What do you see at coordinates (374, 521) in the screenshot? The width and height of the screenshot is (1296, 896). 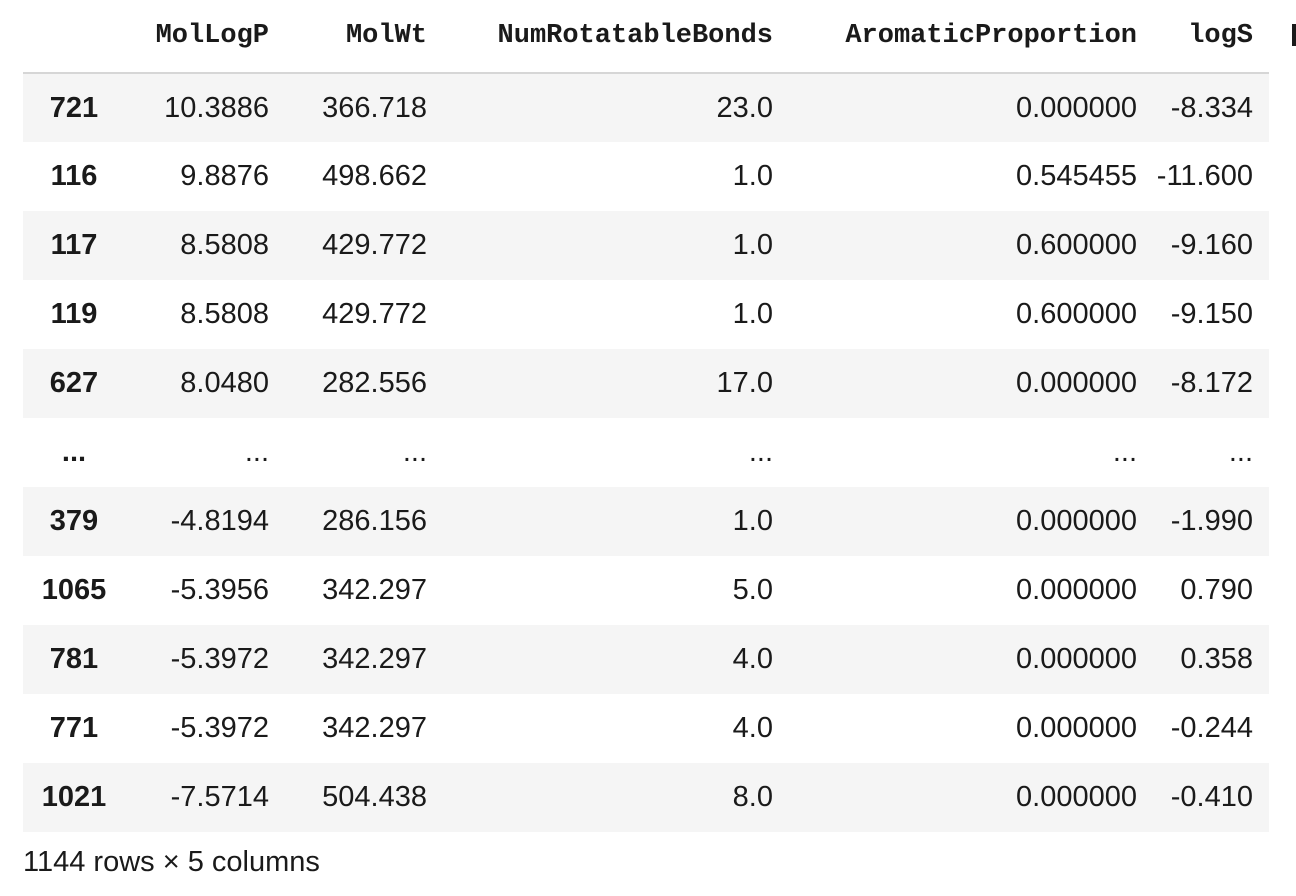 I see `table-cell: 286.156` at bounding box center [374, 521].